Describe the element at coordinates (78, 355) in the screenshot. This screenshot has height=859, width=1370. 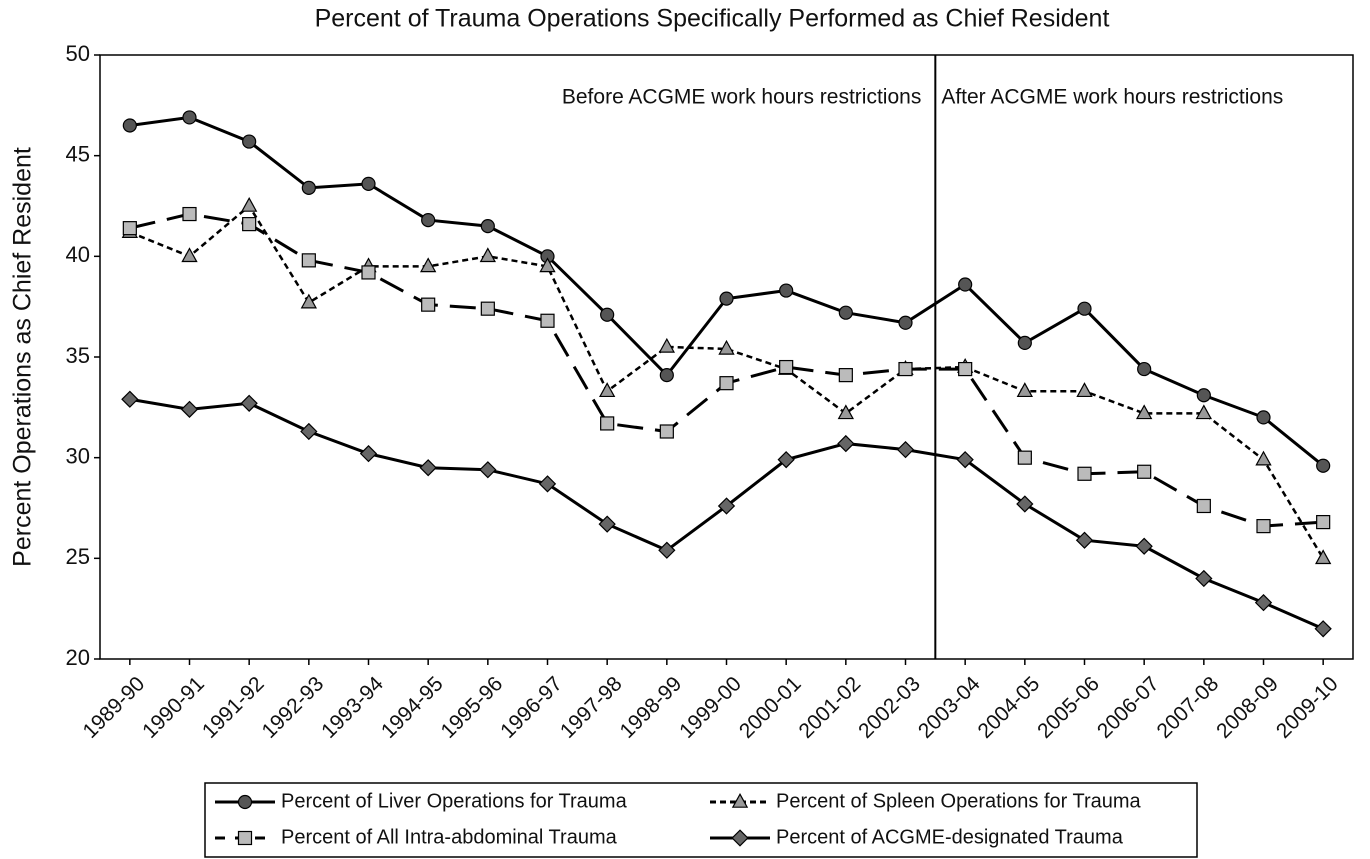
I see `y-tick-label: 35` at that location.